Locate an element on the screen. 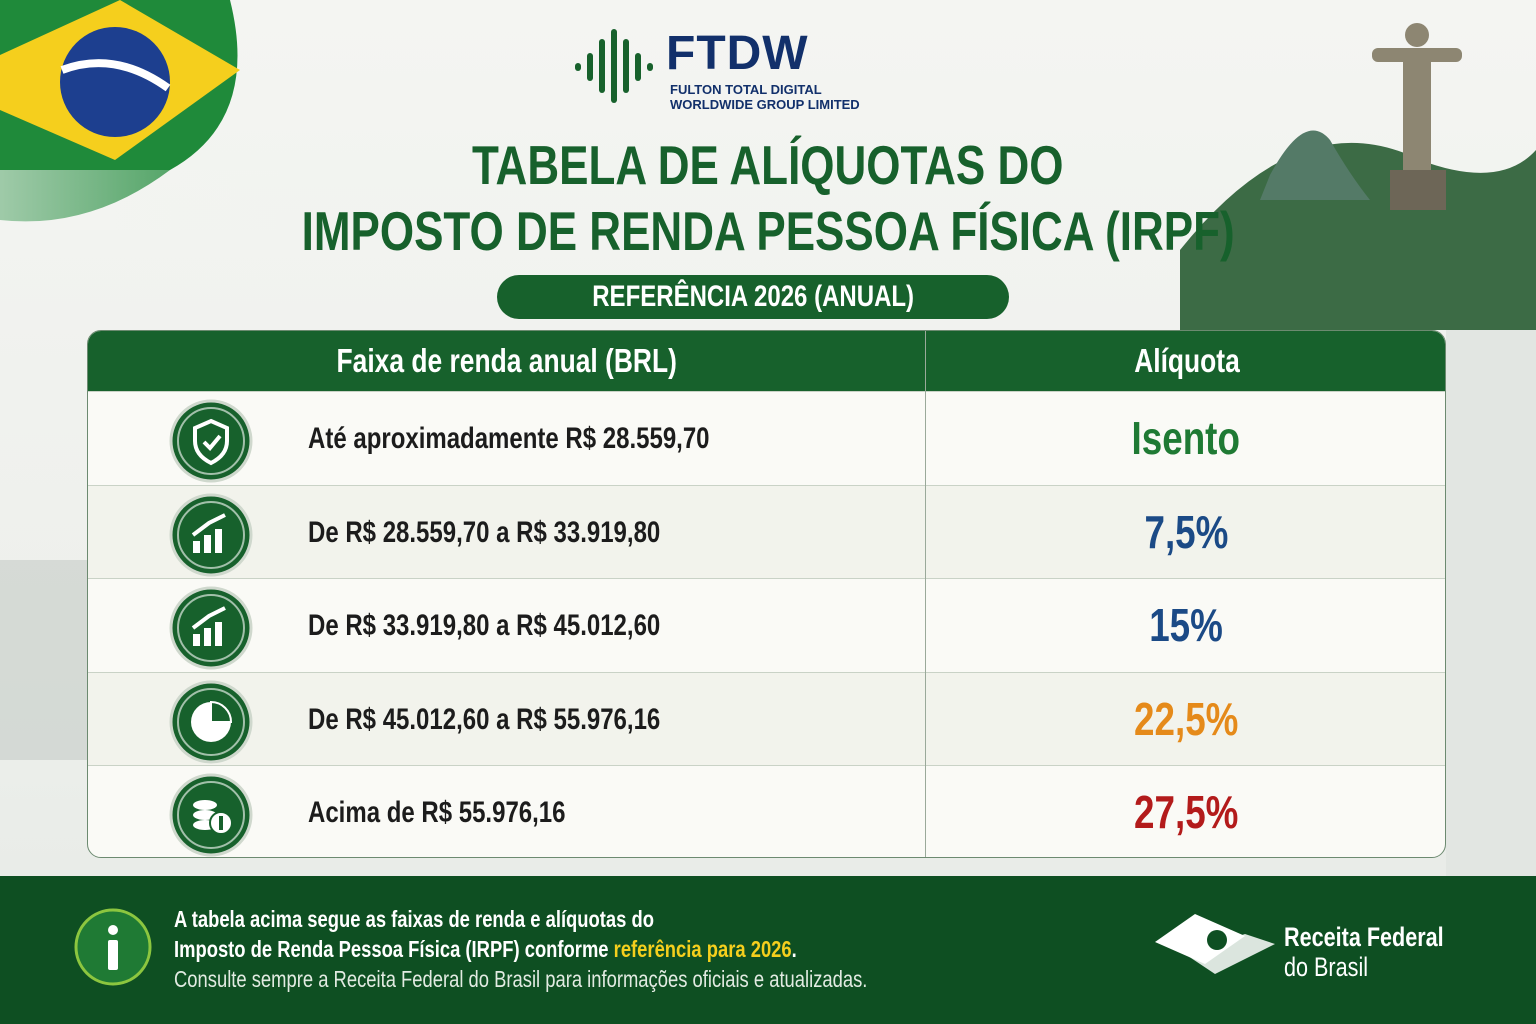  income-range: Acima de R$ 55.976,16 is located at coordinates (469, 811).